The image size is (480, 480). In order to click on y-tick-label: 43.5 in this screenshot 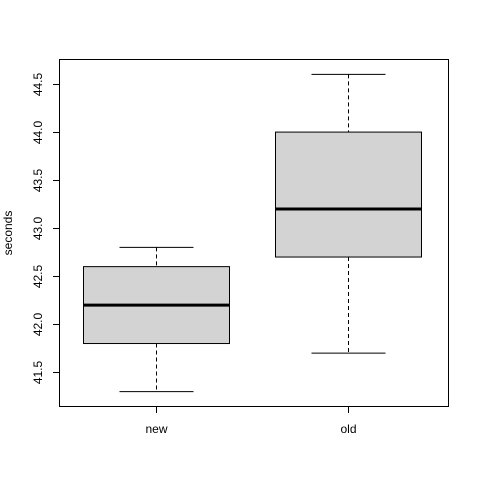, I will do `click(38, 180)`.